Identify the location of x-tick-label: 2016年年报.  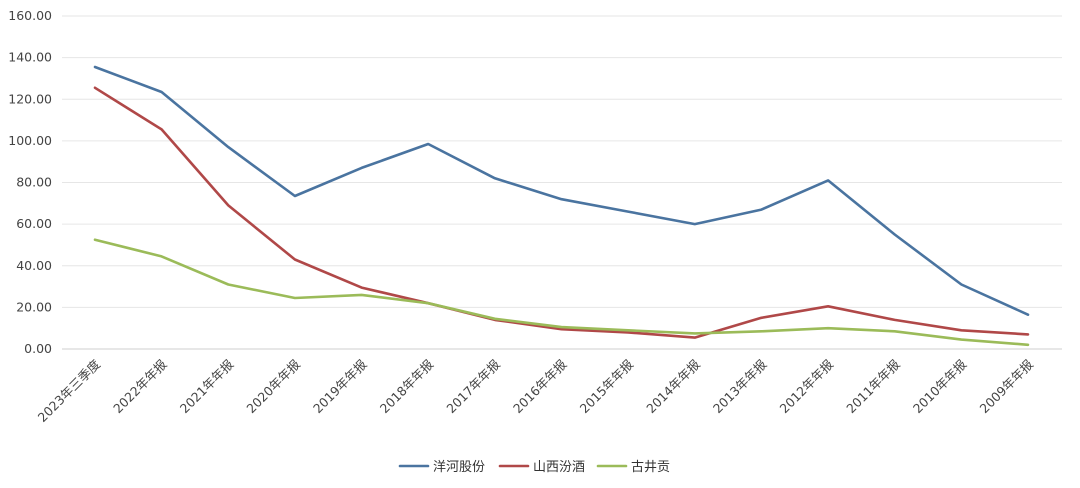
(540, 386).